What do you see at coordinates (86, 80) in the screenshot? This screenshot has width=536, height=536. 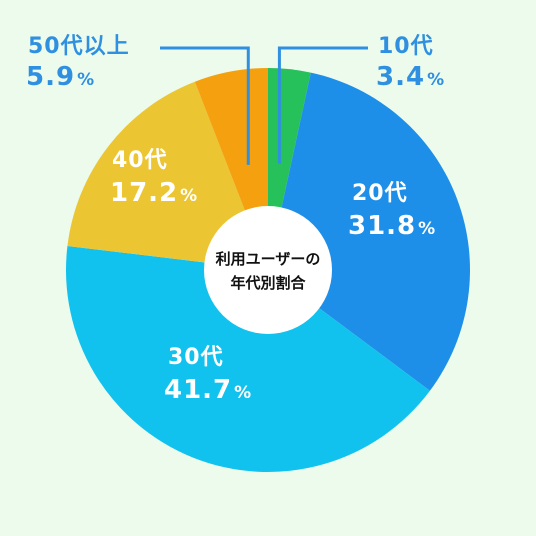 I see `unit-50plus: %` at bounding box center [86, 80].